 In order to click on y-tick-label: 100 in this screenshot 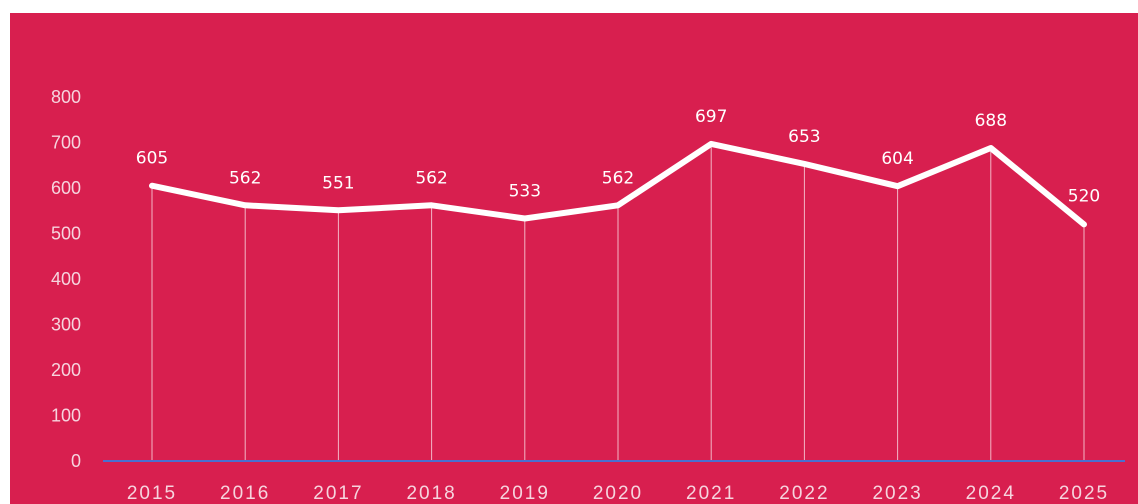, I will do `click(66, 416)`.